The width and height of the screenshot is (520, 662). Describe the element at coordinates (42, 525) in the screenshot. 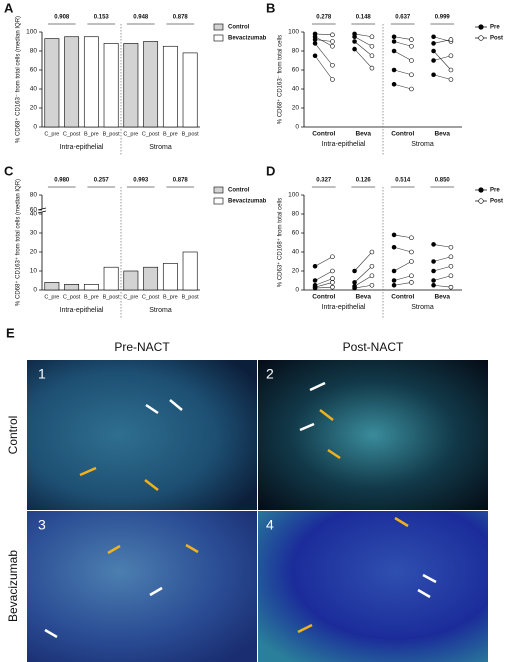

I see `image-number: 3` at that location.